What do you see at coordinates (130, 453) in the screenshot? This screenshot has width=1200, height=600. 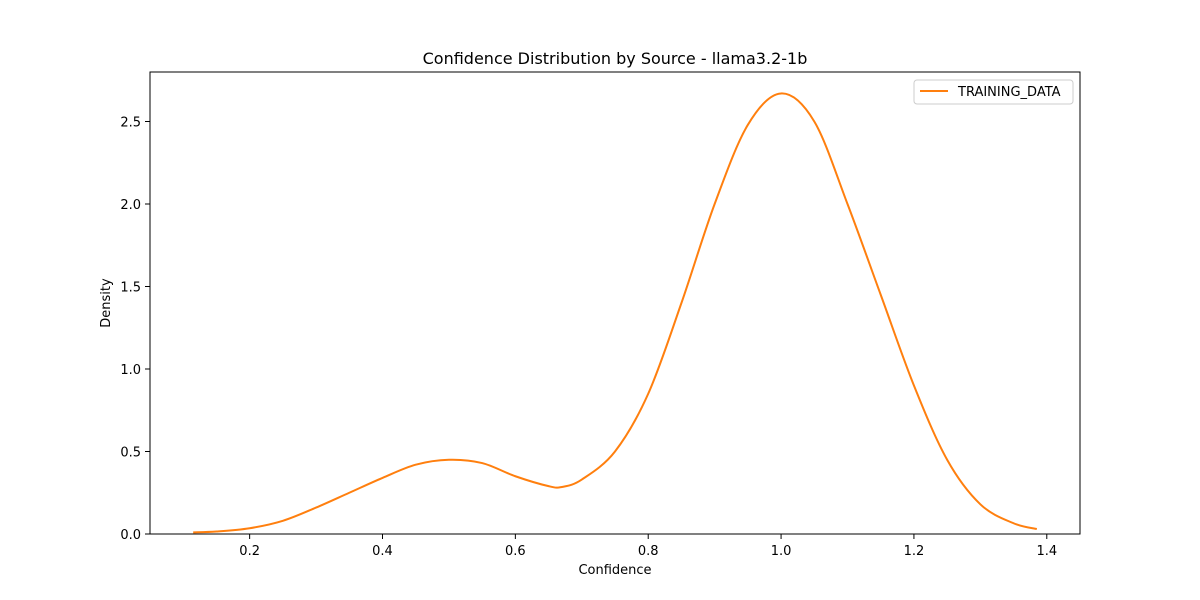 I see `y-tick-label: 0.5` at bounding box center [130, 453].